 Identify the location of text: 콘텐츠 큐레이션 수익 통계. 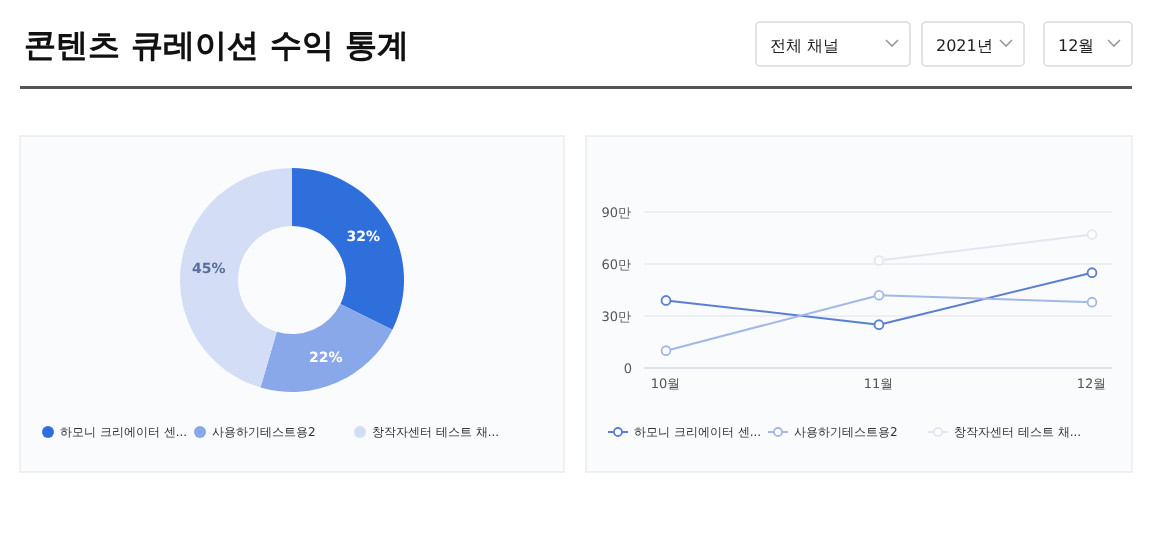
(217, 45).